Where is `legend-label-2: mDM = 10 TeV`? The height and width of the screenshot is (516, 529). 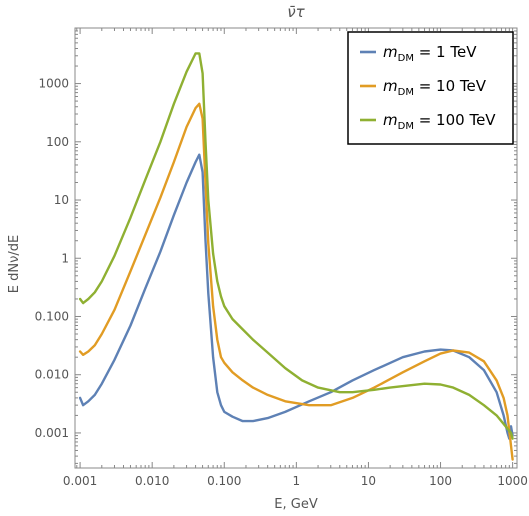 legend-label-2: mDM = 10 TeV is located at coordinates (435, 87).